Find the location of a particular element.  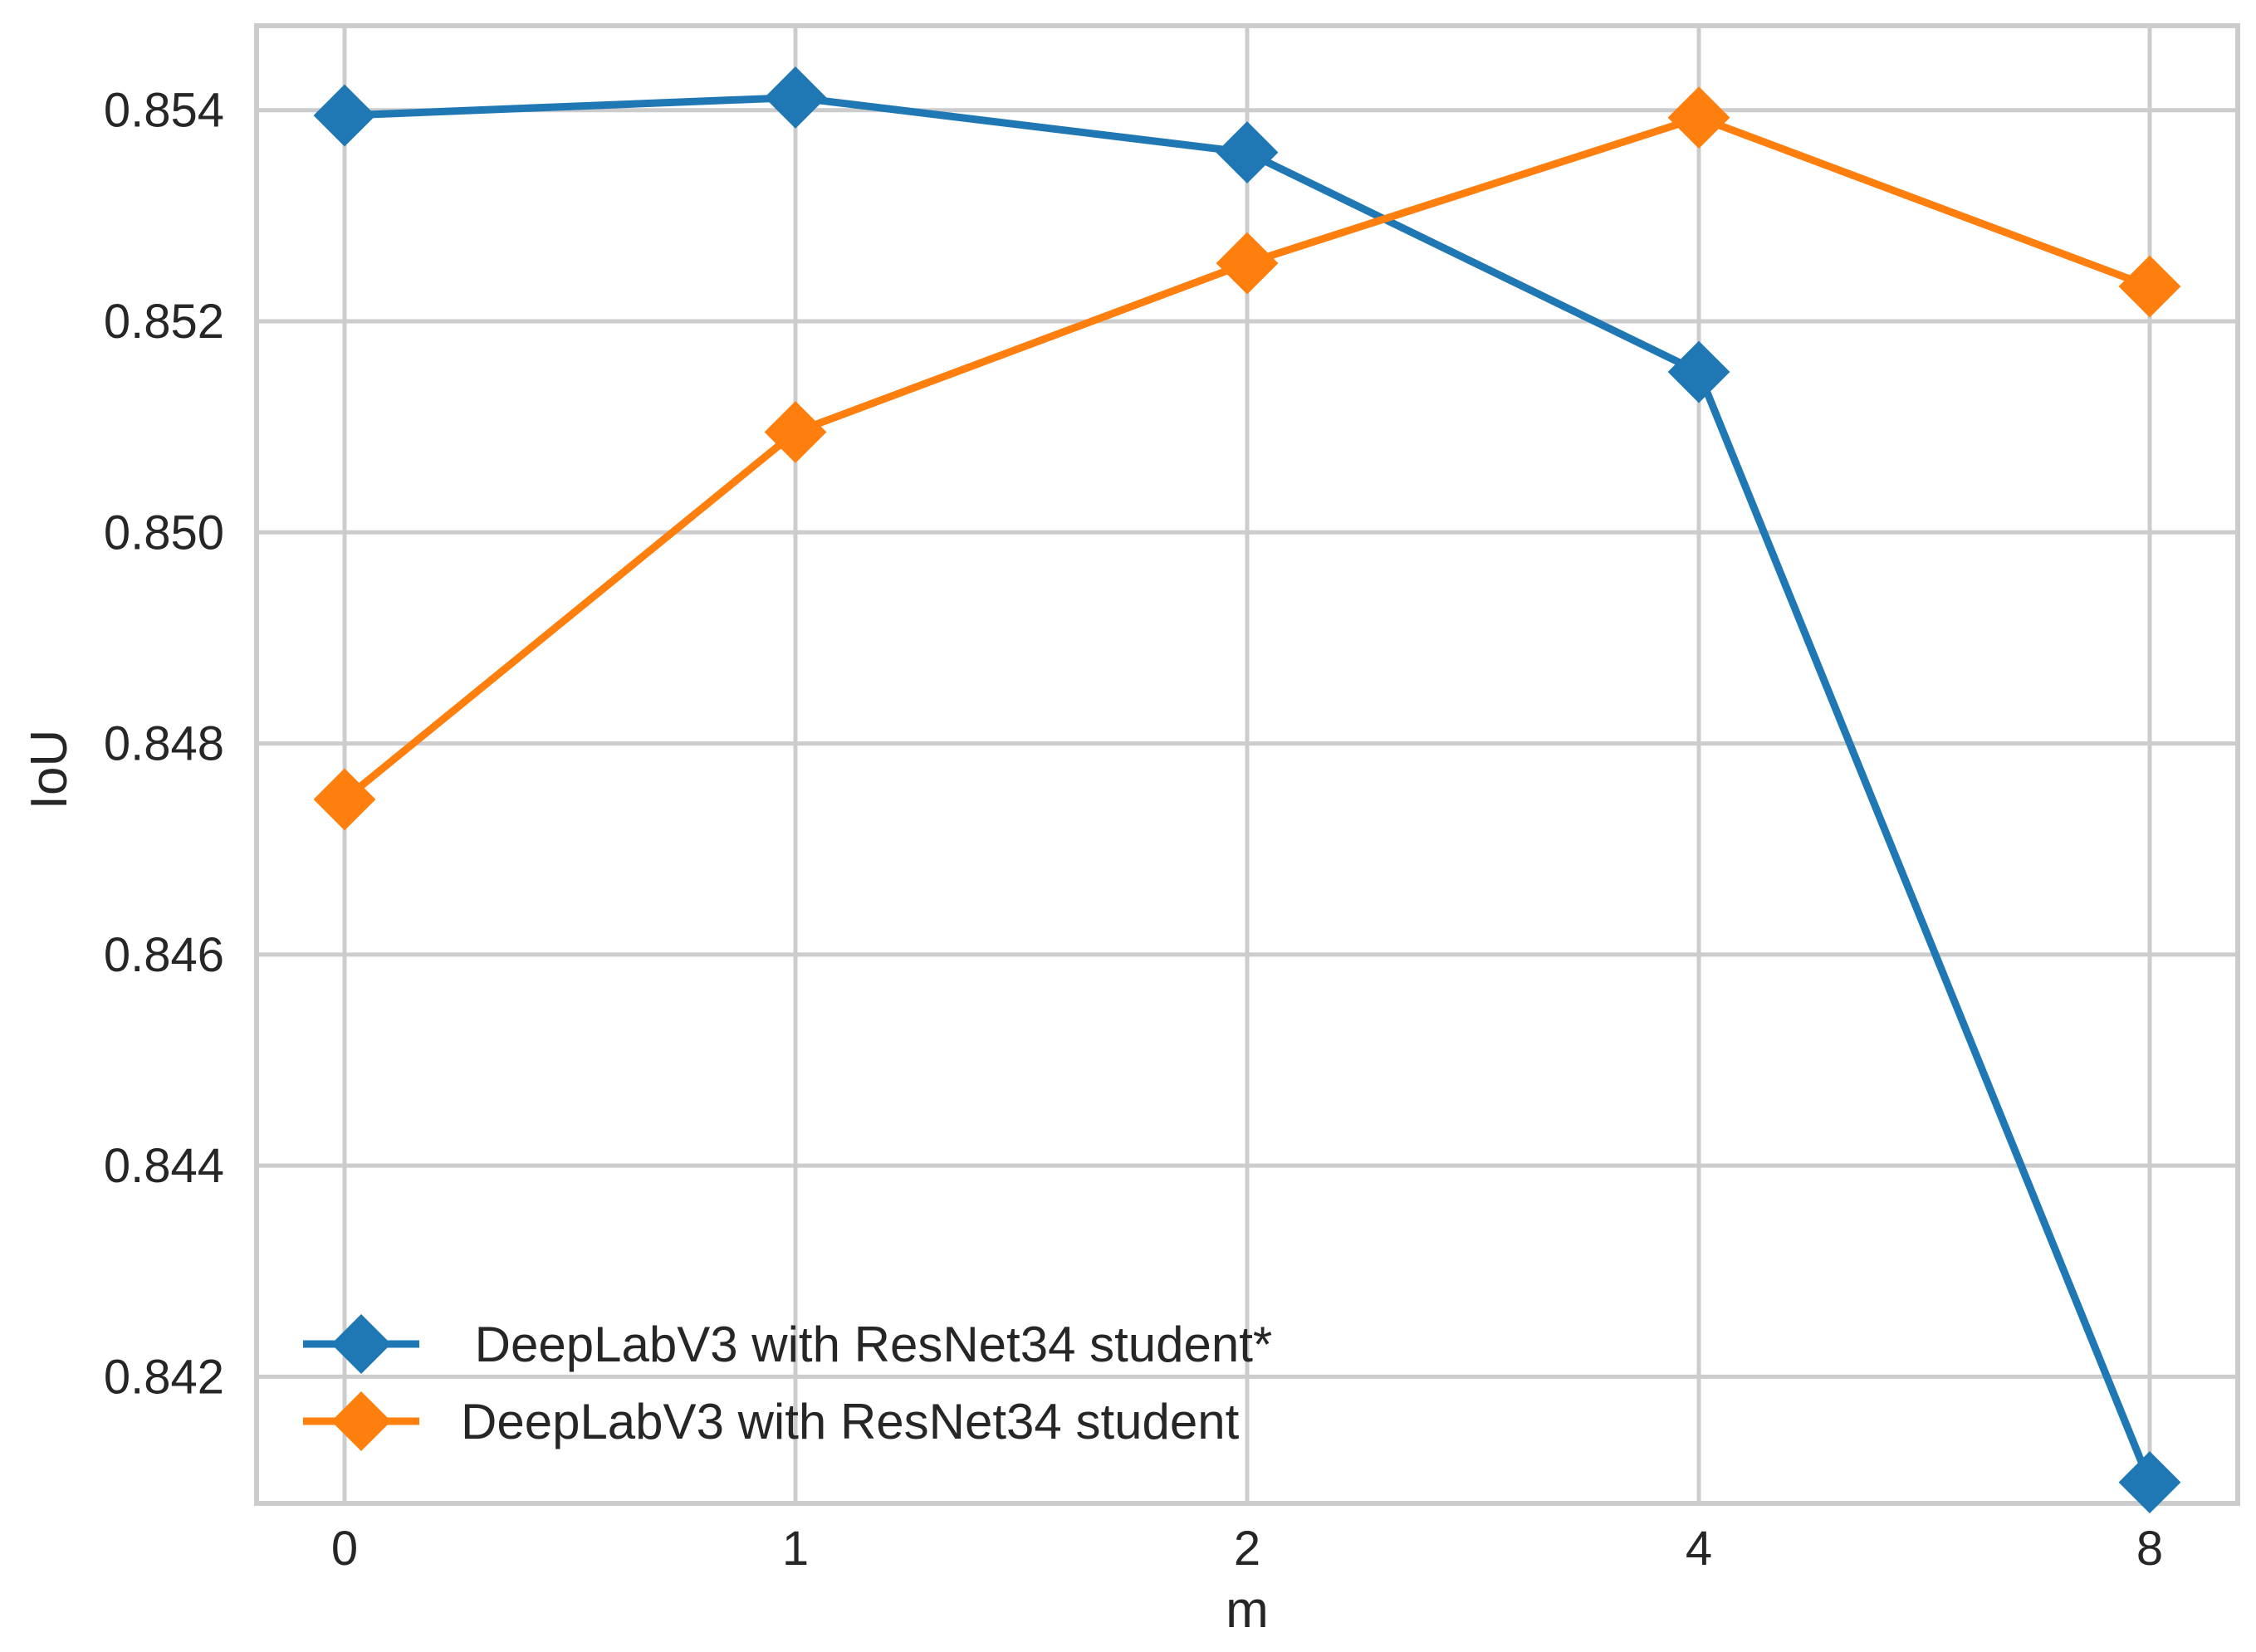

y-tick-label: 0.842 is located at coordinates (164, 1377).